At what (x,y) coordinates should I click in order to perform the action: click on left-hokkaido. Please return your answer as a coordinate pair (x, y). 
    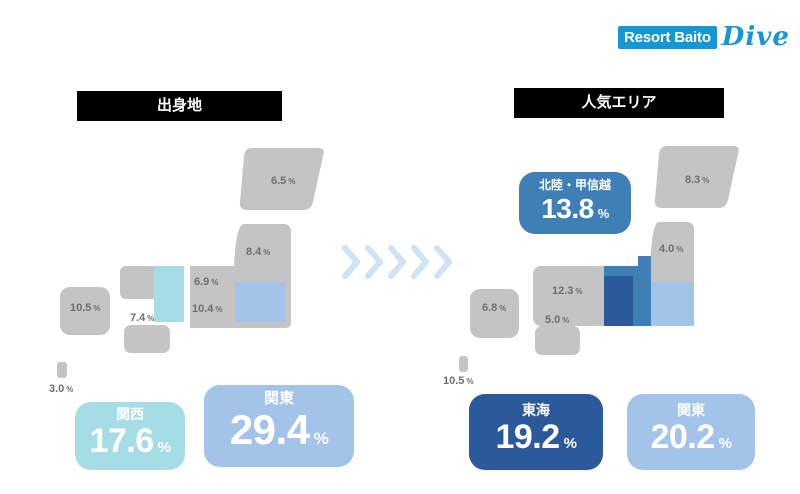
    Looking at the image, I should click on (281, 179).